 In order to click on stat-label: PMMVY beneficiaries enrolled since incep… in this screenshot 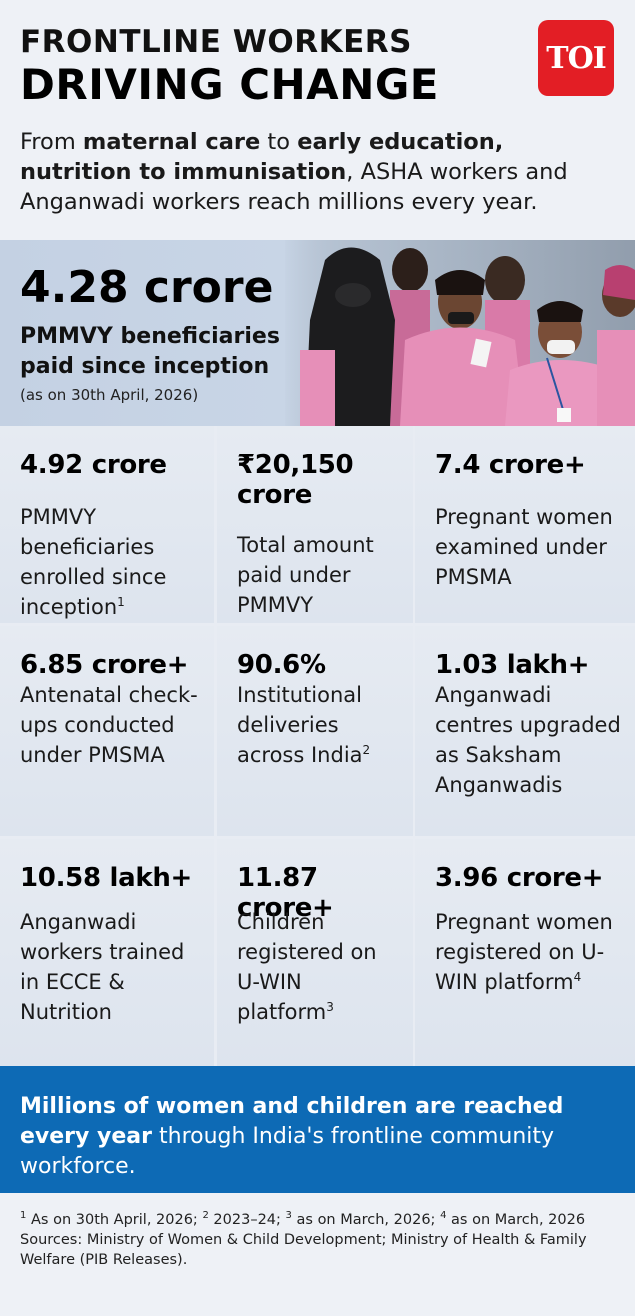, I will do `click(112, 562)`.